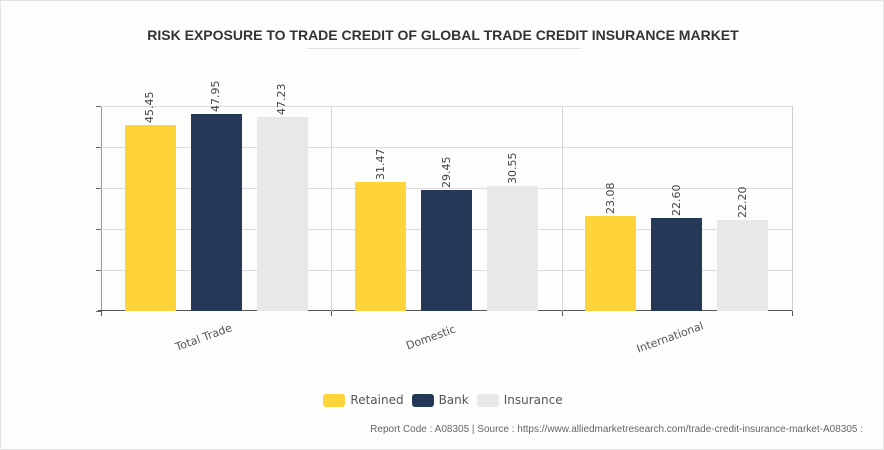  Describe the element at coordinates (742, 265) in the screenshot. I see `bar-insurance-international` at that location.